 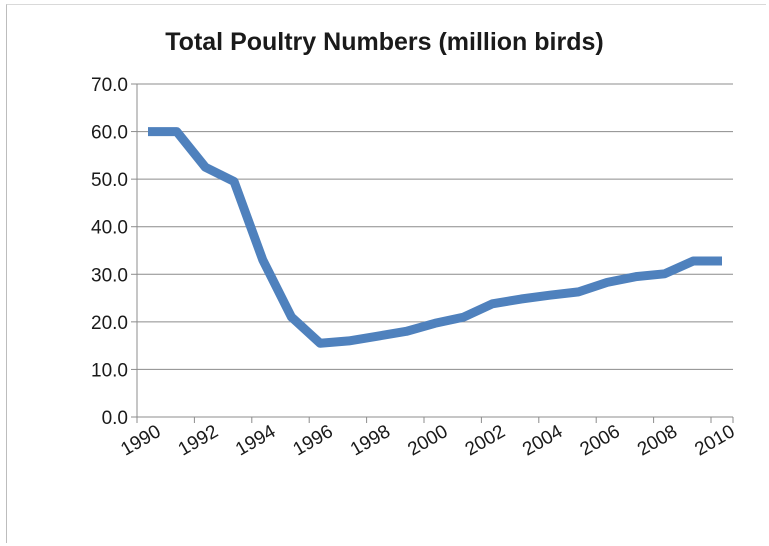 What do you see at coordinates (313, 440) in the screenshot?
I see `x-tick-label: 1996` at bounding box center [313, 440].